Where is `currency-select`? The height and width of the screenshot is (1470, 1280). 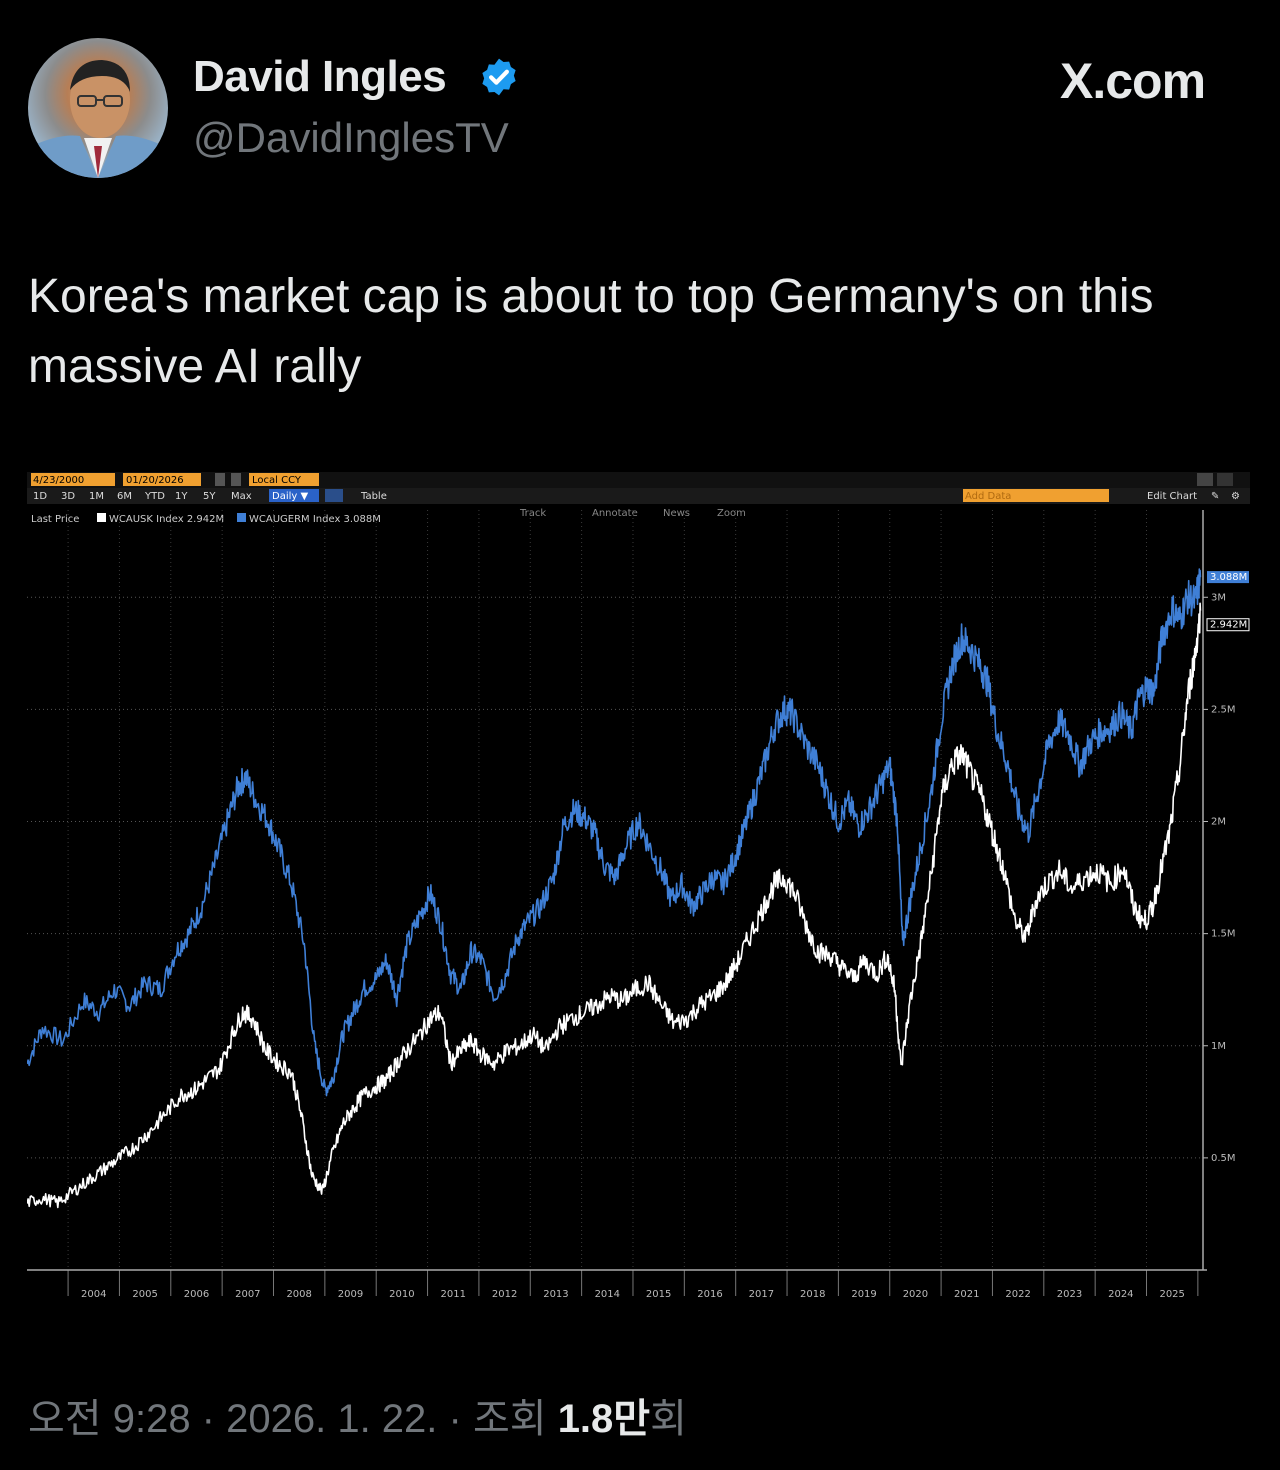 currency-select is located at coordinates (284, 479).